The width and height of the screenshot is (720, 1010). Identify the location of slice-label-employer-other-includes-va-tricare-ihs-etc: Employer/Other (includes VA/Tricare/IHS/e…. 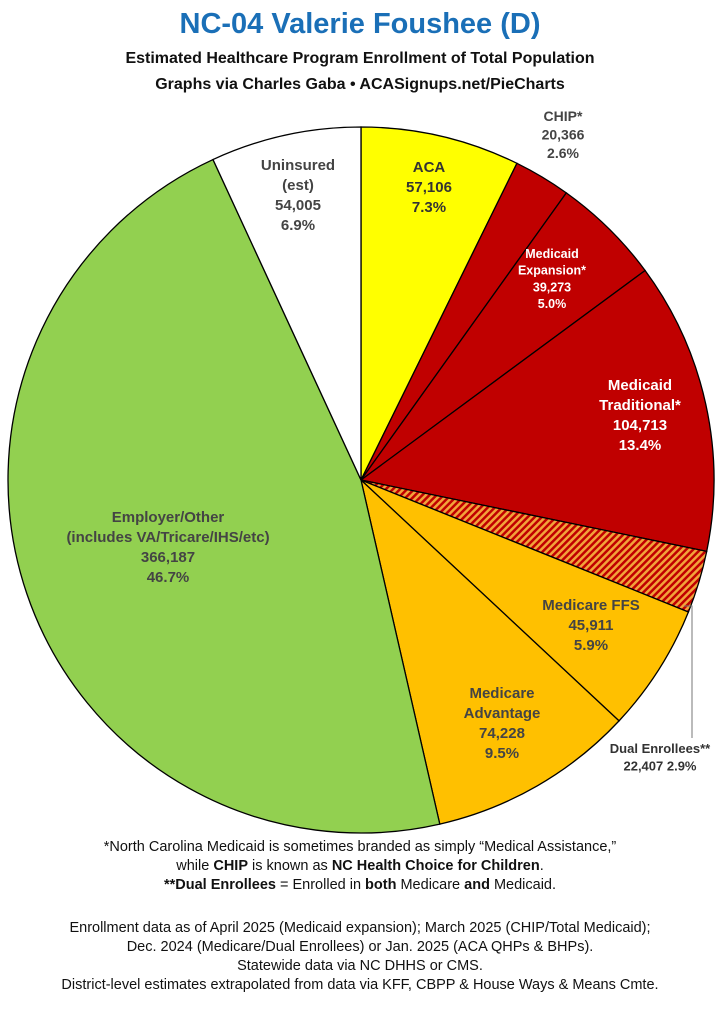
(167, 547).